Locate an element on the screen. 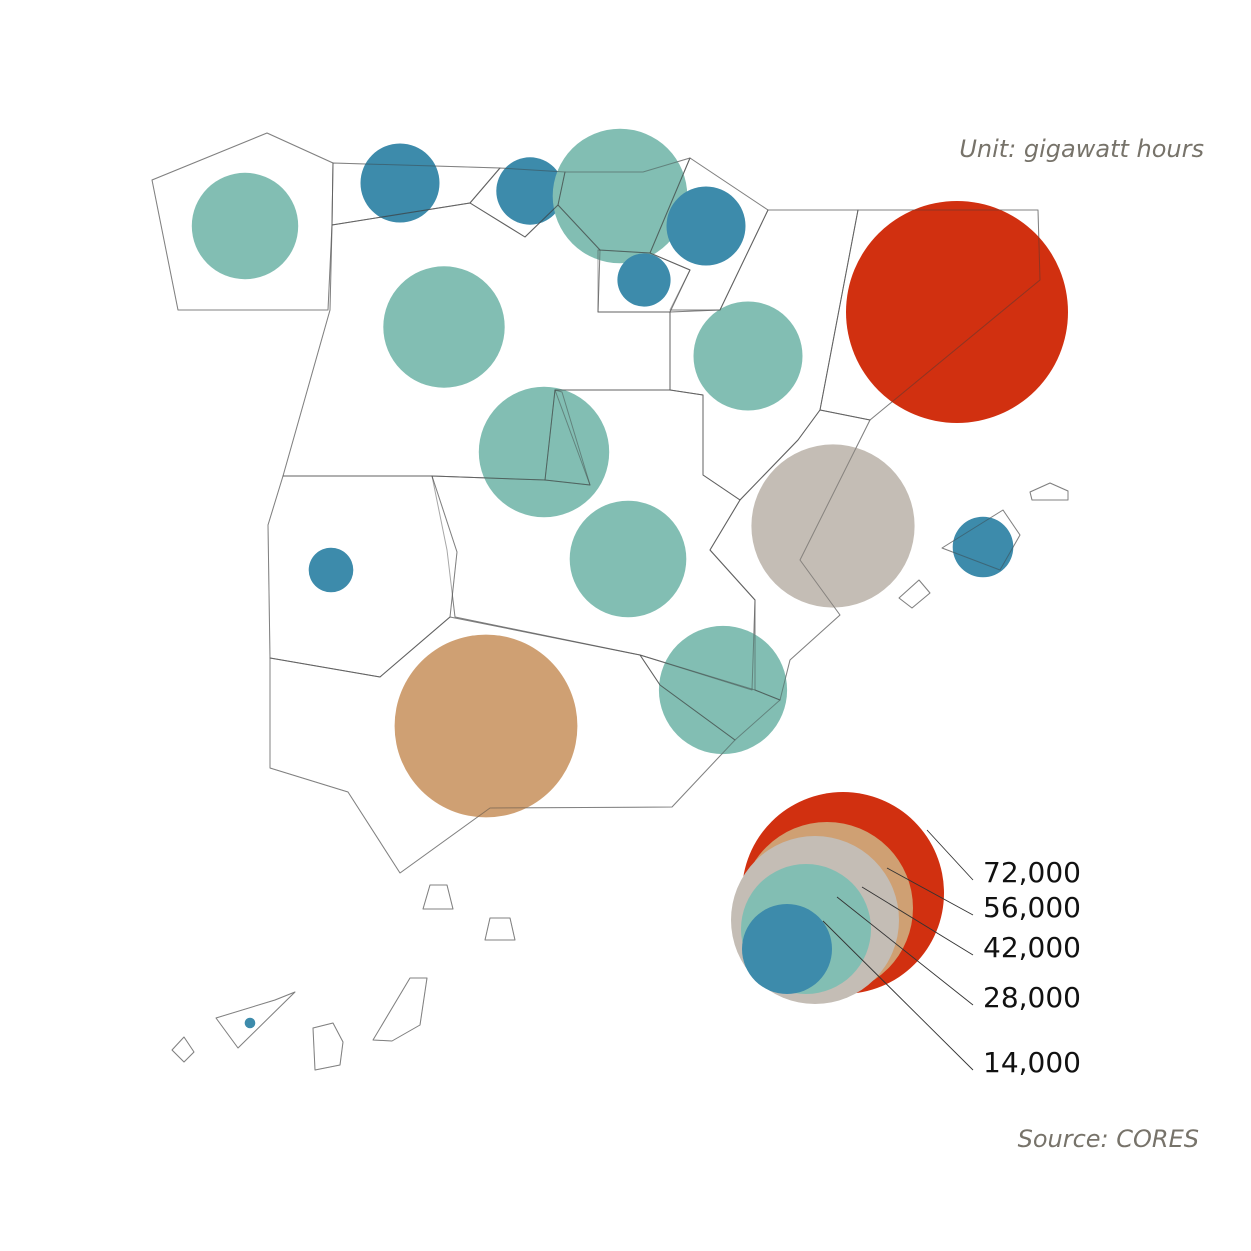 The width and height of the screenshot is (1251, 1251). region-murcia-overlay is located at coordinates (710, 697).